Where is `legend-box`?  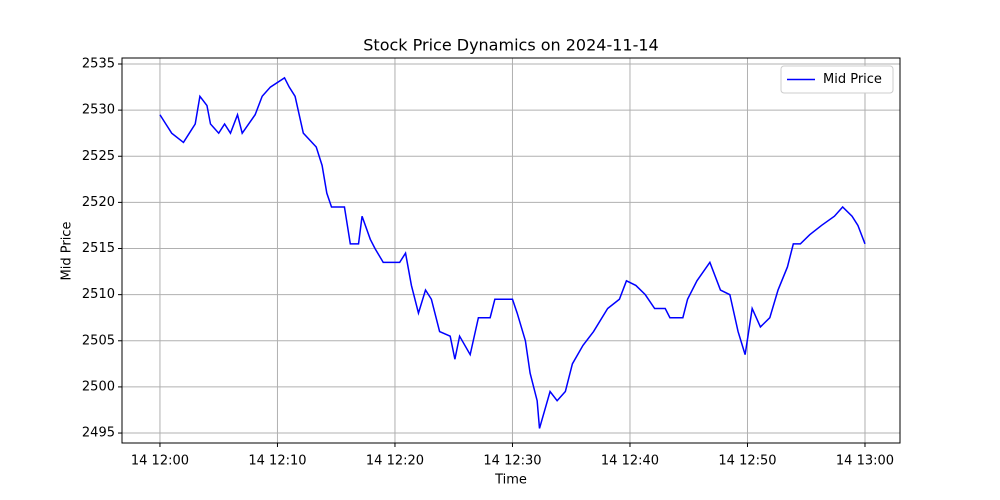 legend-box is located at coordinates (837, 79).